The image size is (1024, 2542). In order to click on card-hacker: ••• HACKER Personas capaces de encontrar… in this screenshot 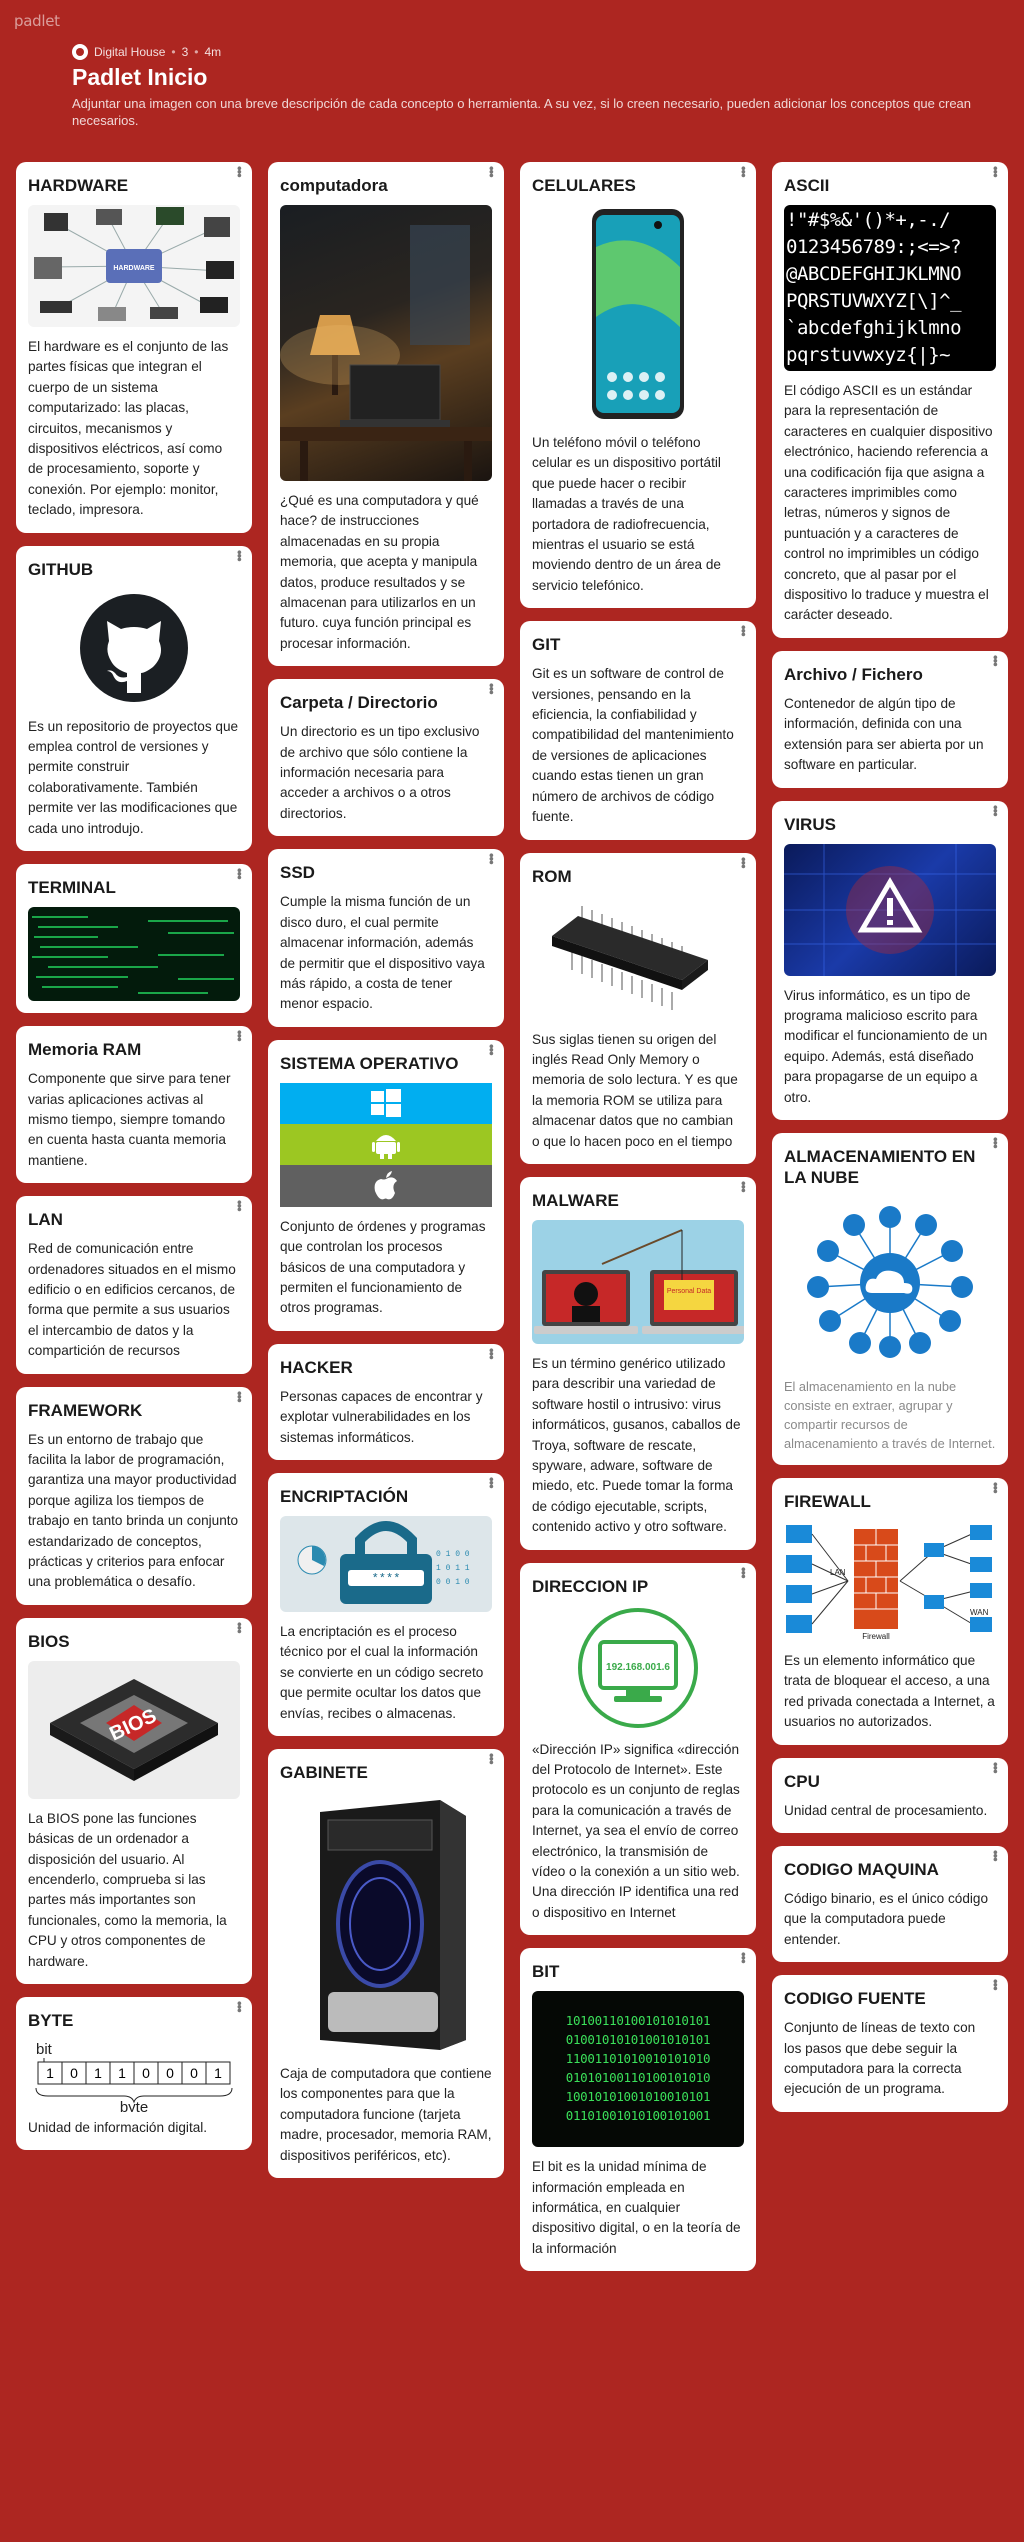, I will do `click(386, 1401)`.